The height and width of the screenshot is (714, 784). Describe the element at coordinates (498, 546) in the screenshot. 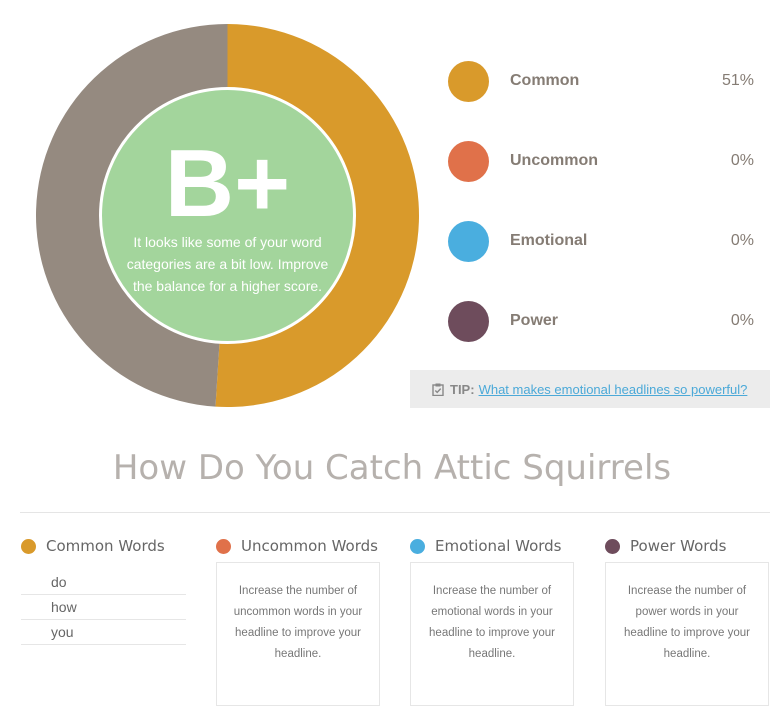

I see `category-title: Emotional Words` at that location.